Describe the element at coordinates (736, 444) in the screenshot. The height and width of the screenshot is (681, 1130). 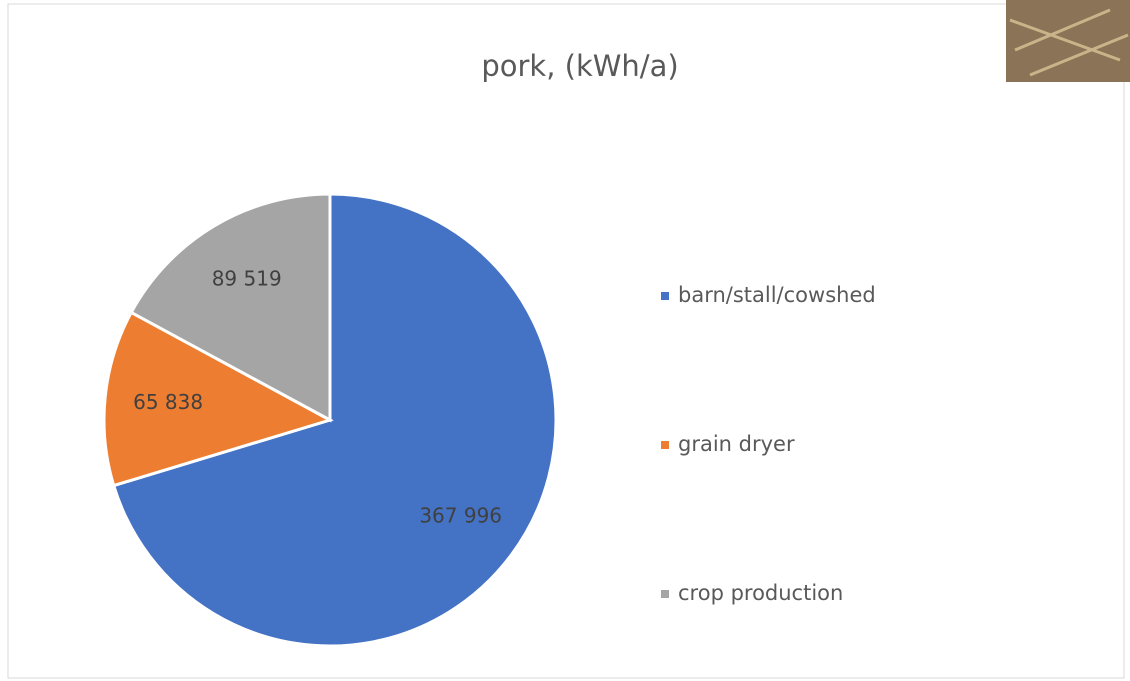
I see `legend-label: grain dryer` at that location.